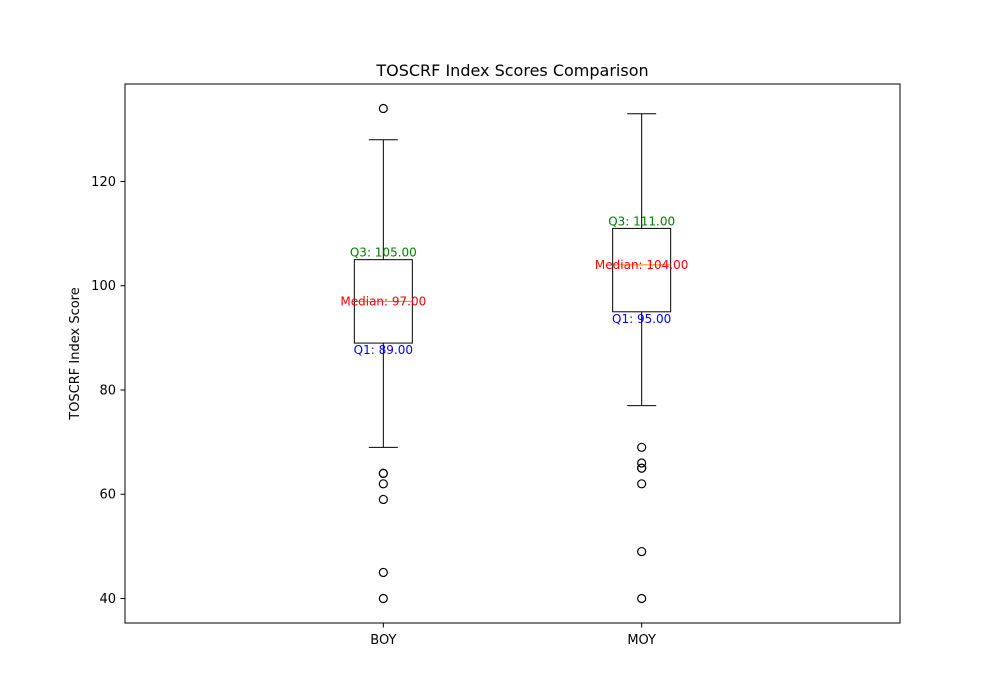  Describe the element at coordinates (383, 301) in the screenshot. I see `median-label: Median: 97.00` at that location.